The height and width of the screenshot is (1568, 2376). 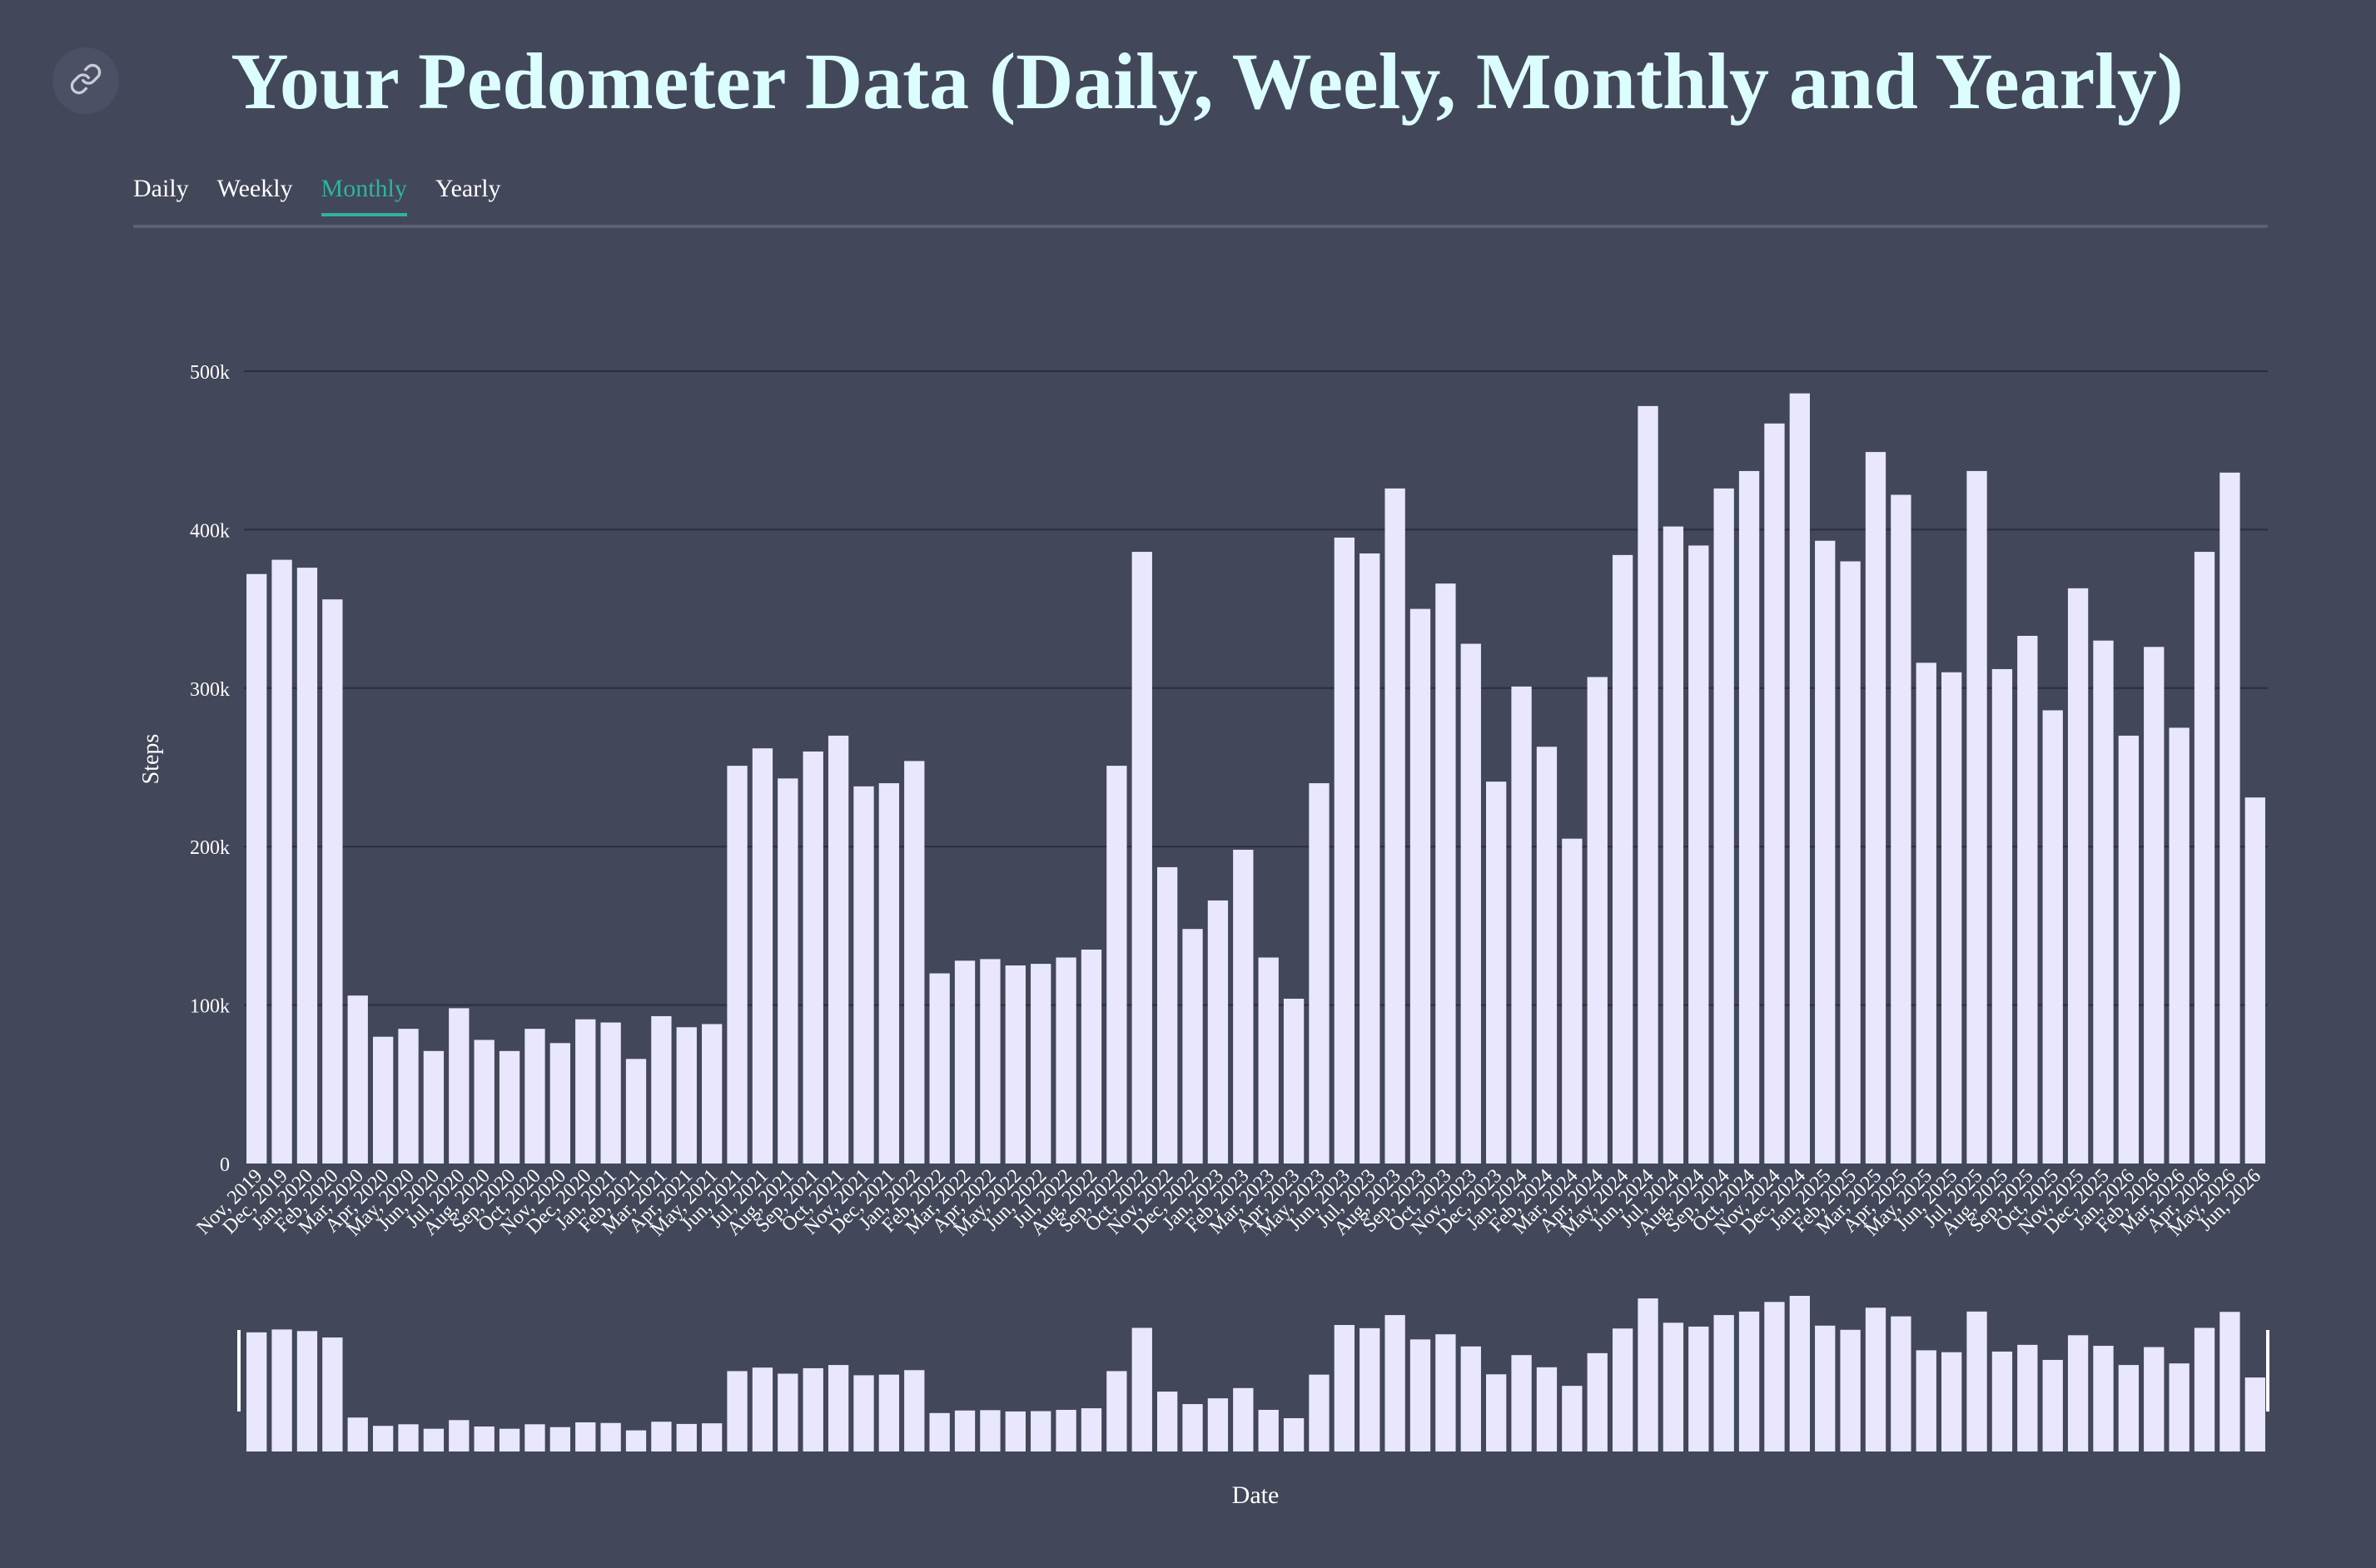 I want to click on y-tick-label: 400k, so click(x=210, y=531).